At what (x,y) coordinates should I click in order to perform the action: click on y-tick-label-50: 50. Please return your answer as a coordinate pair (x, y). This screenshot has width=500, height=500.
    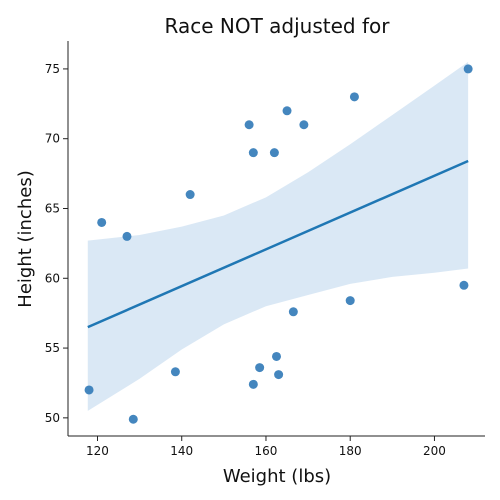
    Looking at the image, I should click on (52, 418).